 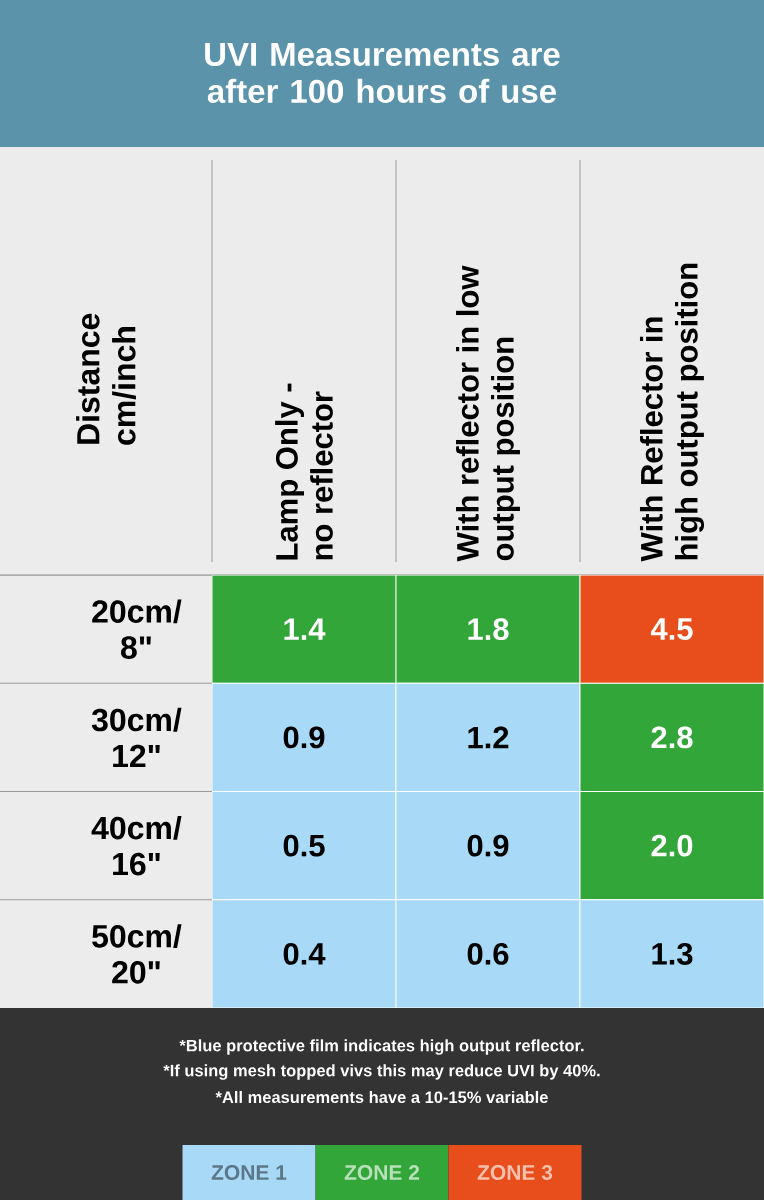 I want to click on data-label: 1.3, so click(x=672, y=953).